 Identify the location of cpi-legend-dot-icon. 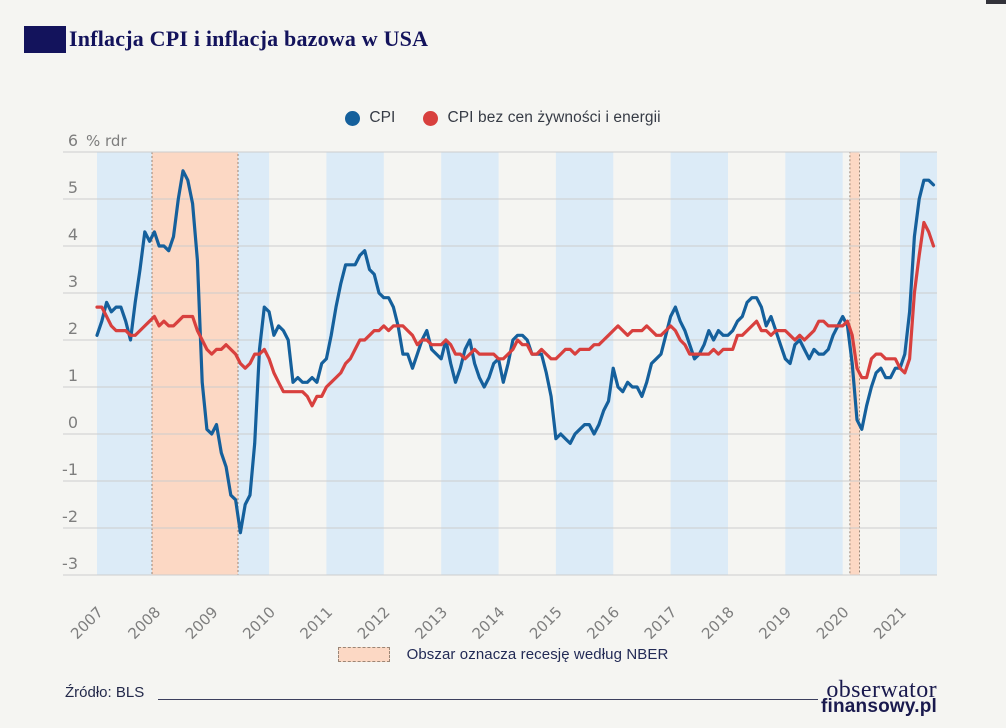
(353, 118).